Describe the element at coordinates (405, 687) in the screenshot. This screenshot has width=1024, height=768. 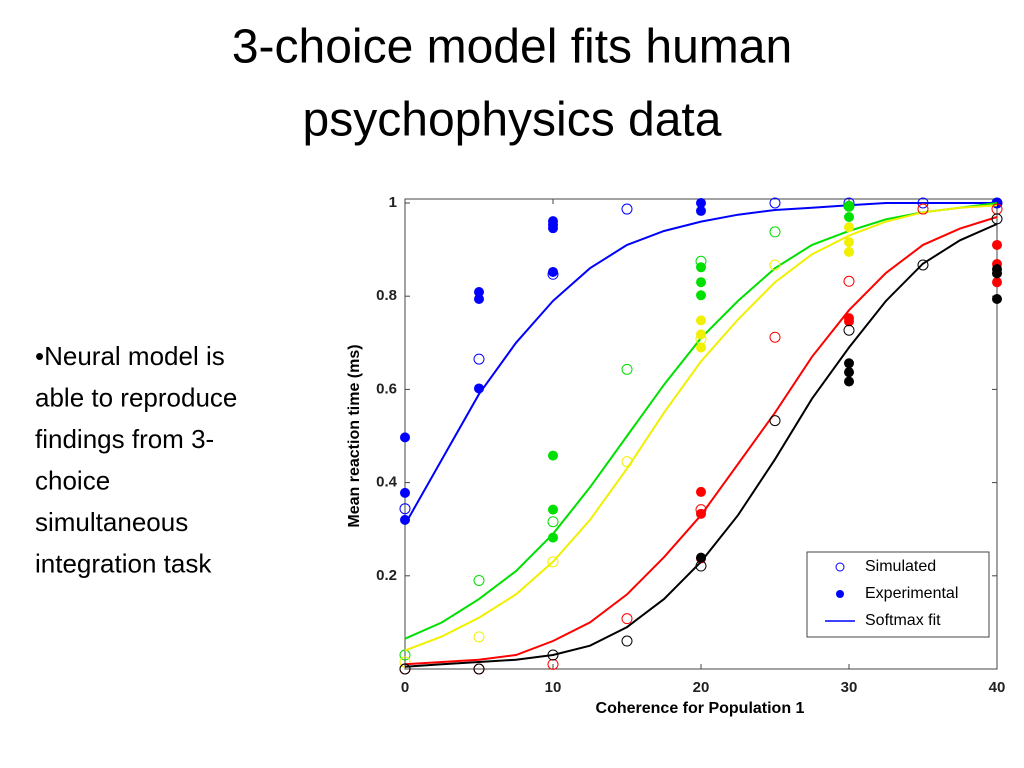
I see `x-tick-label: 0` at that location.